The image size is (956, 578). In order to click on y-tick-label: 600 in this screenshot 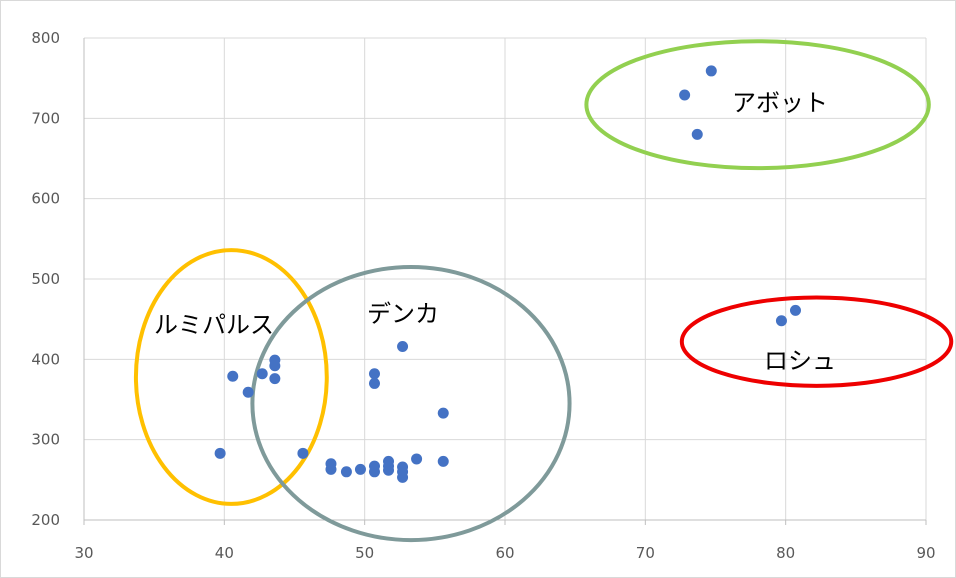, I will do `click(45, 199)`.